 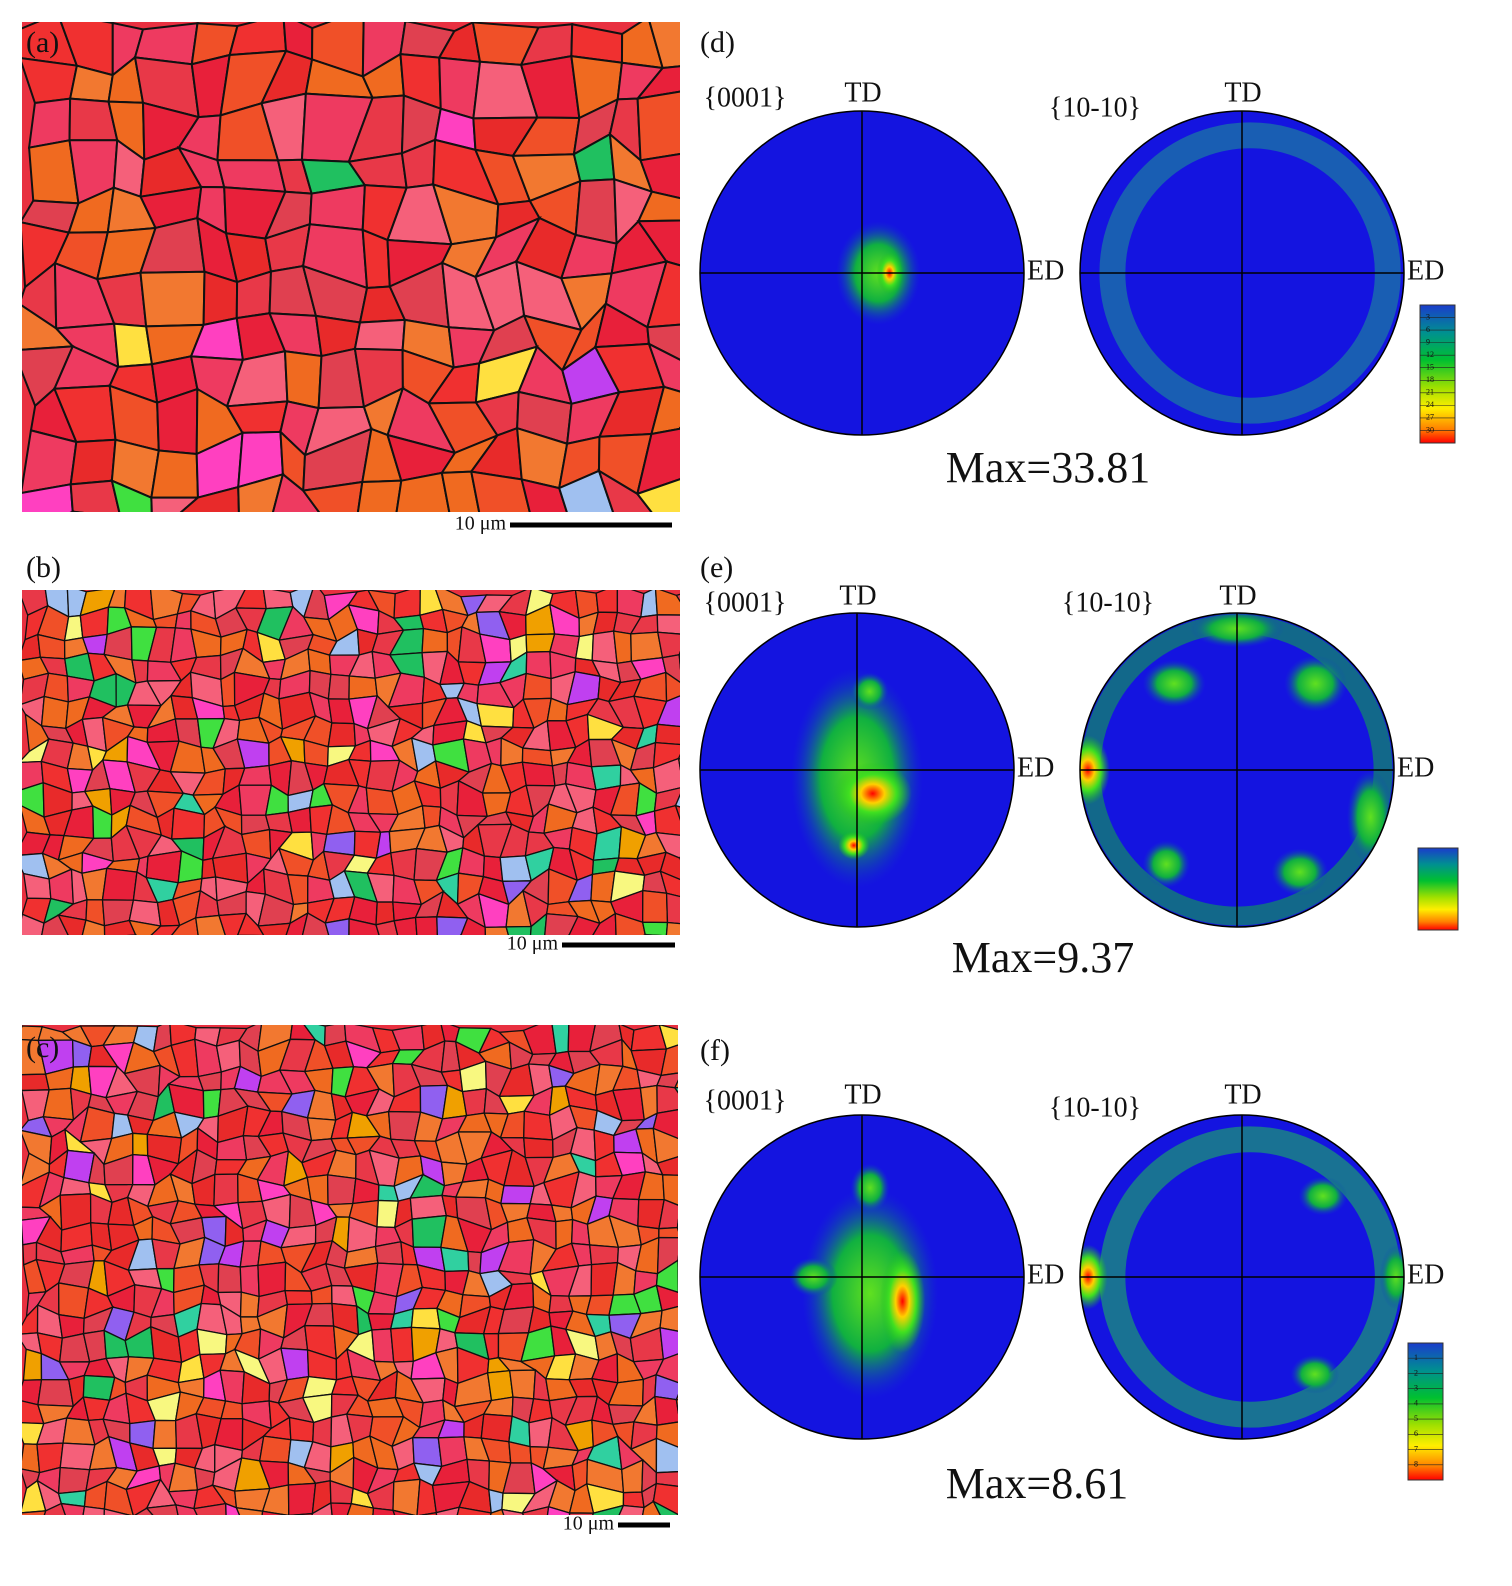 I want to click on colorbar-tick-label: 1, so click(x=1416, y=1357).